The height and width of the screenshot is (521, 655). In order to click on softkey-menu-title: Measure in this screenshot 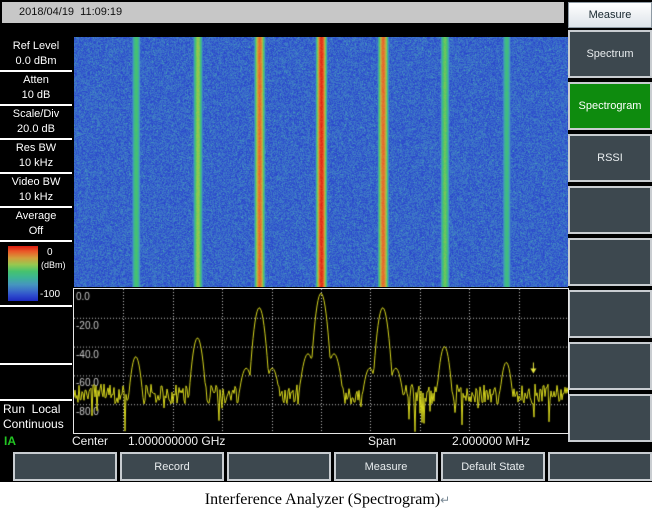, I will do `click(610, 15)`.